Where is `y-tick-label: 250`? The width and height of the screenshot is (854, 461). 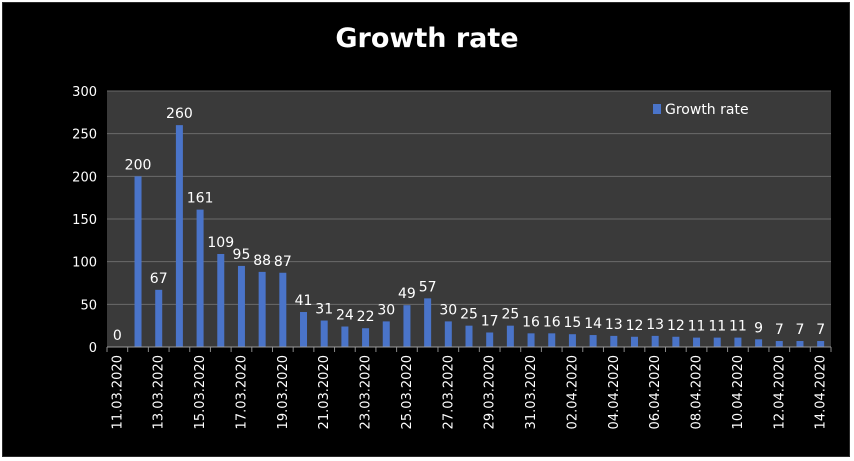 y-tick-label: 250 is located at coordinates (84, 135).